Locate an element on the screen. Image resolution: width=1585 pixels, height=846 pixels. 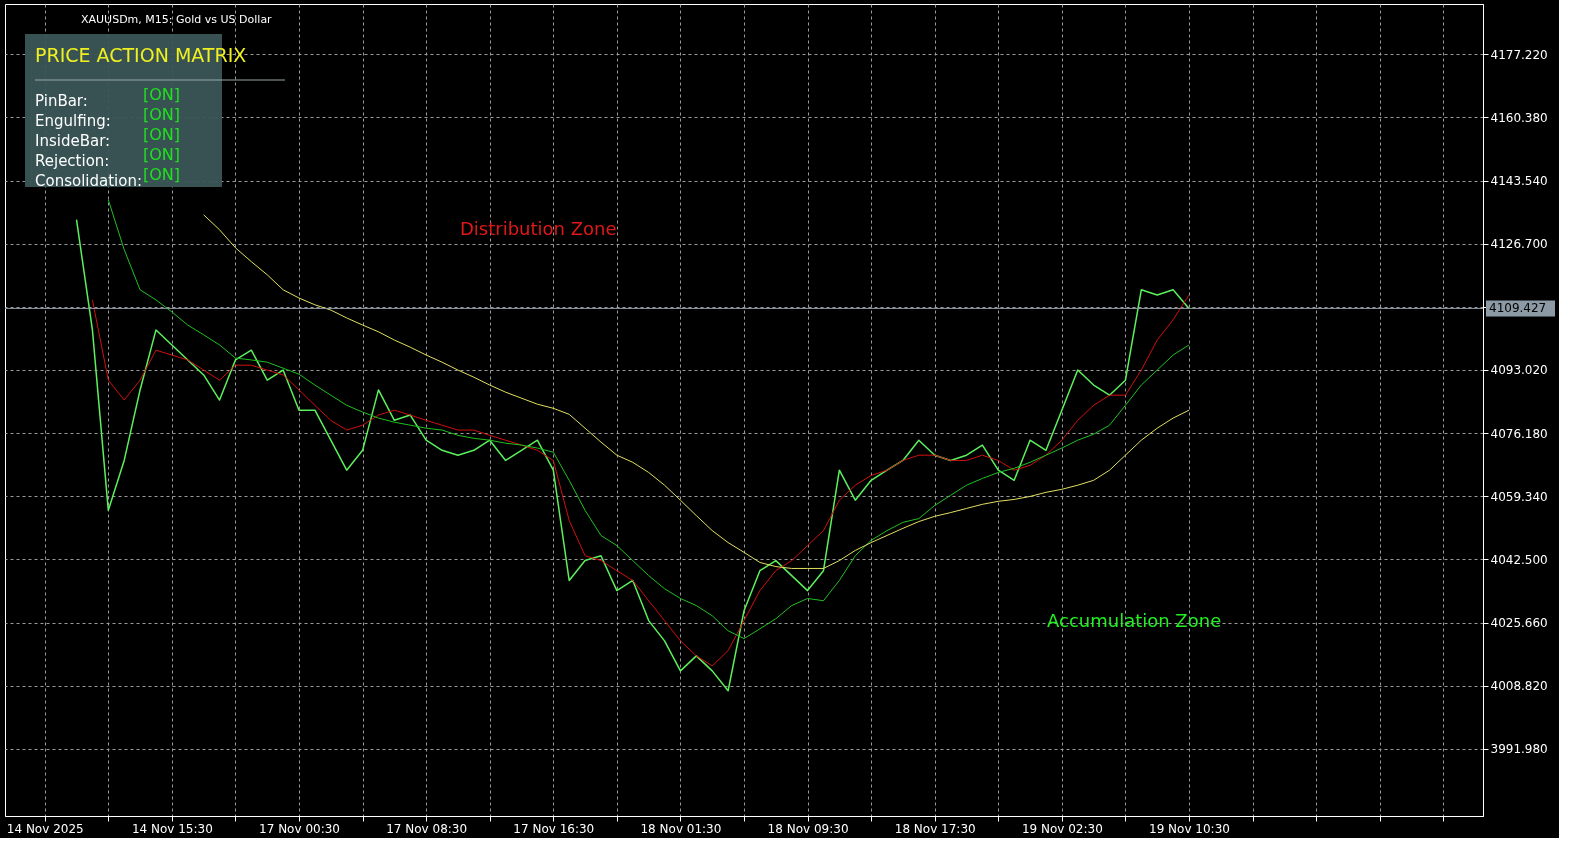
ref-line-label: 4109.427 is located at coordinates (1518, 308).